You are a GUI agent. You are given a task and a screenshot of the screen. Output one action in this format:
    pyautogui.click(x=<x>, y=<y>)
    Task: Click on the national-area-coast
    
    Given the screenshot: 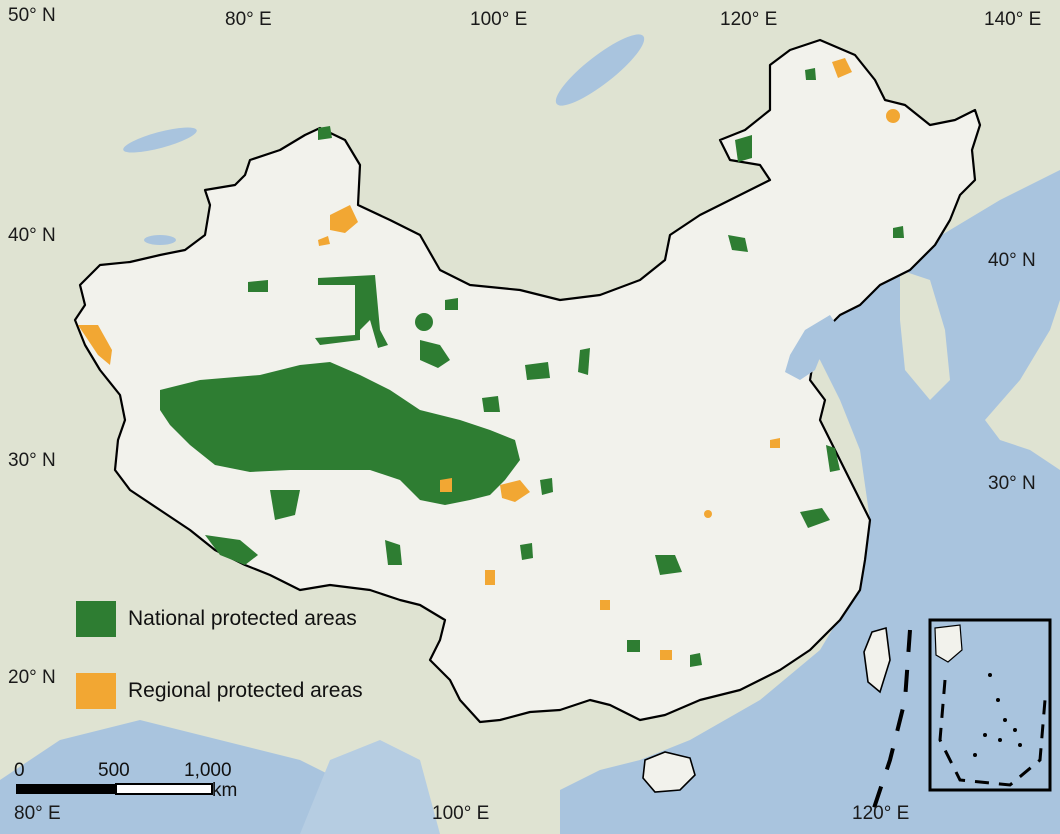 What is the action you would take?
    pyautogui.click(x=833, y=458)
    